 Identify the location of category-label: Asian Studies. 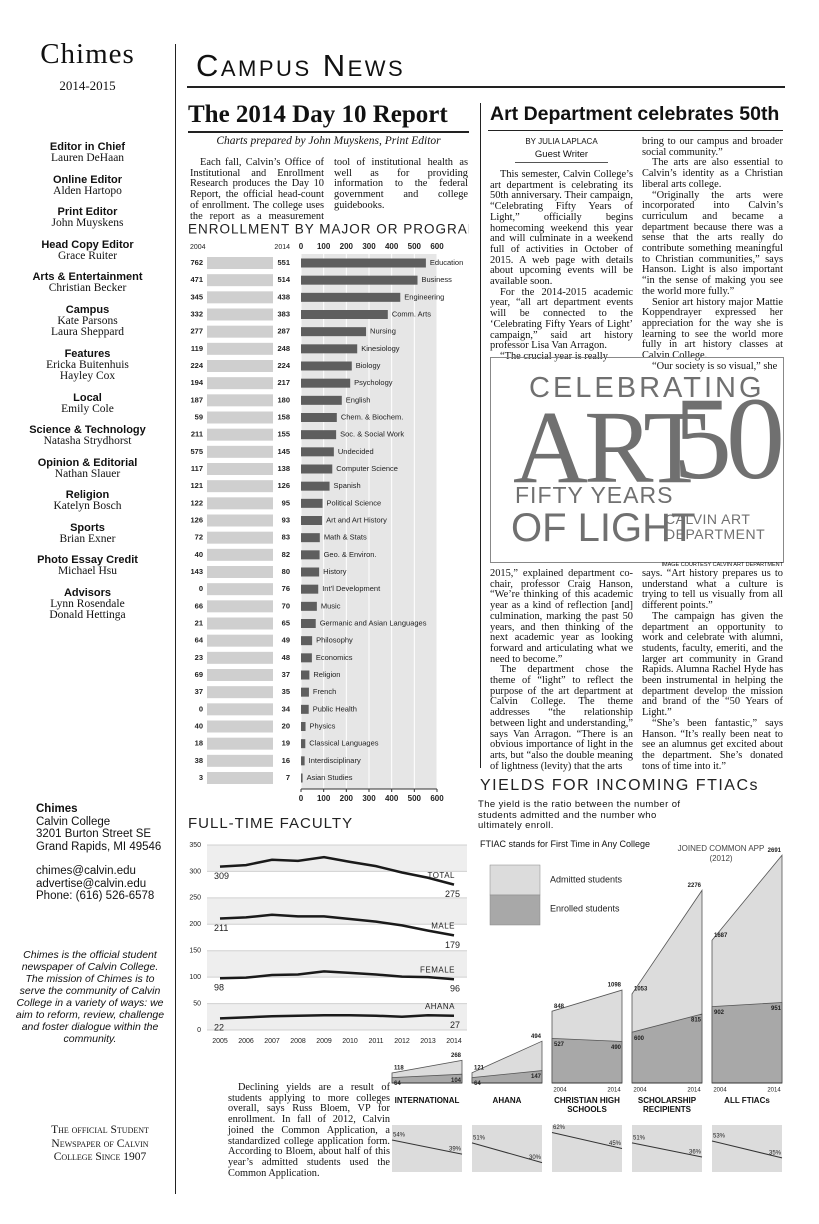
(330, 777).